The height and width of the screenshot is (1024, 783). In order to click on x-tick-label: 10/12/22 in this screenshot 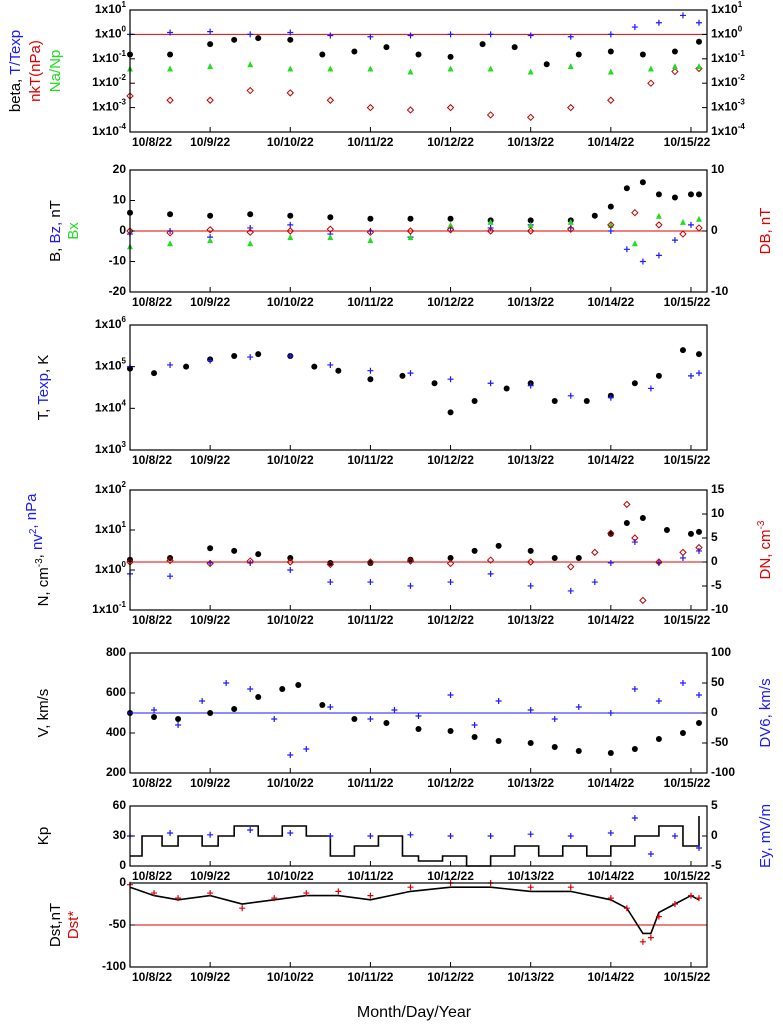, I will do `click(450, 460)`.